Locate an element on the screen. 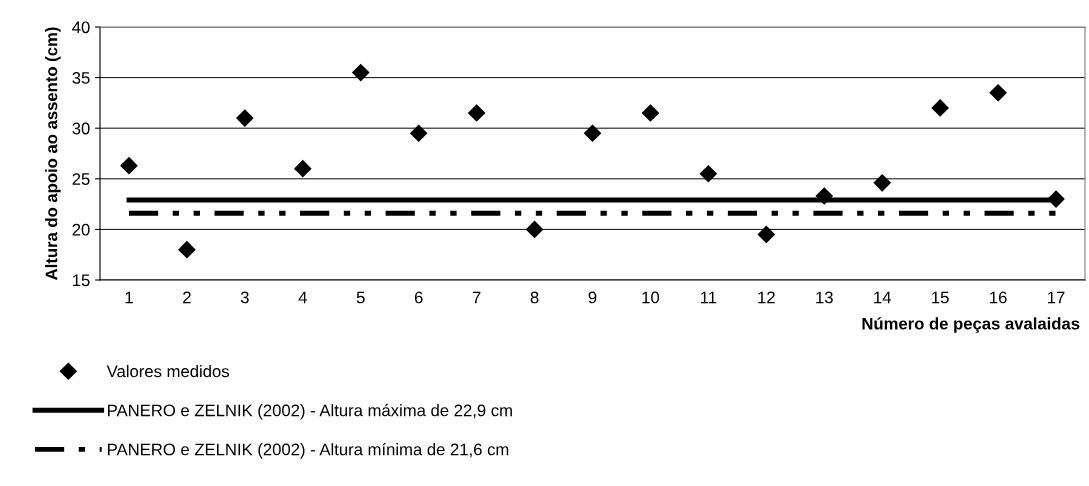  x-tick-label: 5 is located at coordinates (360, 297).